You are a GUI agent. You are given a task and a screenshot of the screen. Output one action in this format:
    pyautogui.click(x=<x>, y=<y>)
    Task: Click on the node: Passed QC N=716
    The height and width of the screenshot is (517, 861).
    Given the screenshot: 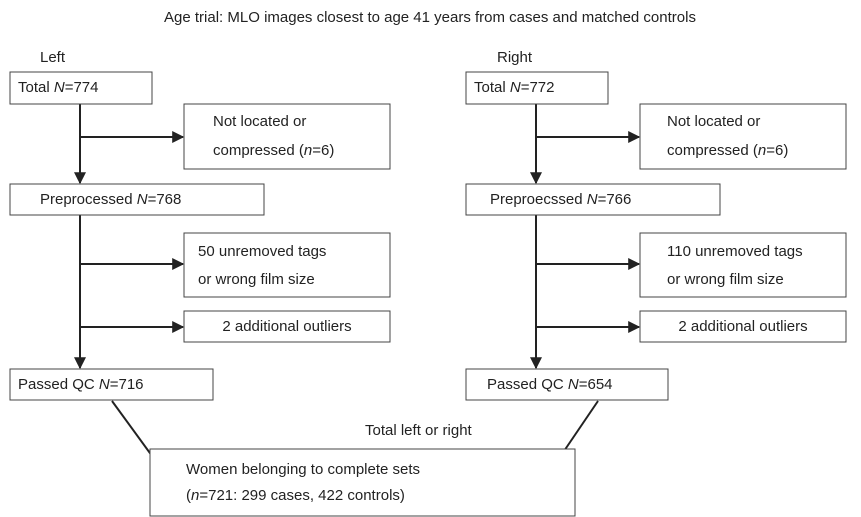 What is the action you would take?
    pyautogui.click(x=111, y=384)
    